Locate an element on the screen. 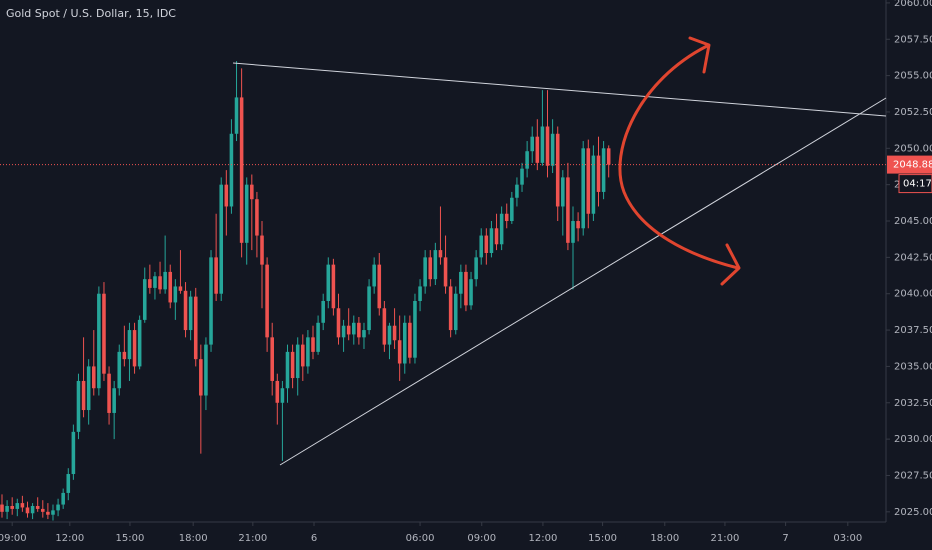  x-tick-label: 03:00 is located at coordinates (847, 538).